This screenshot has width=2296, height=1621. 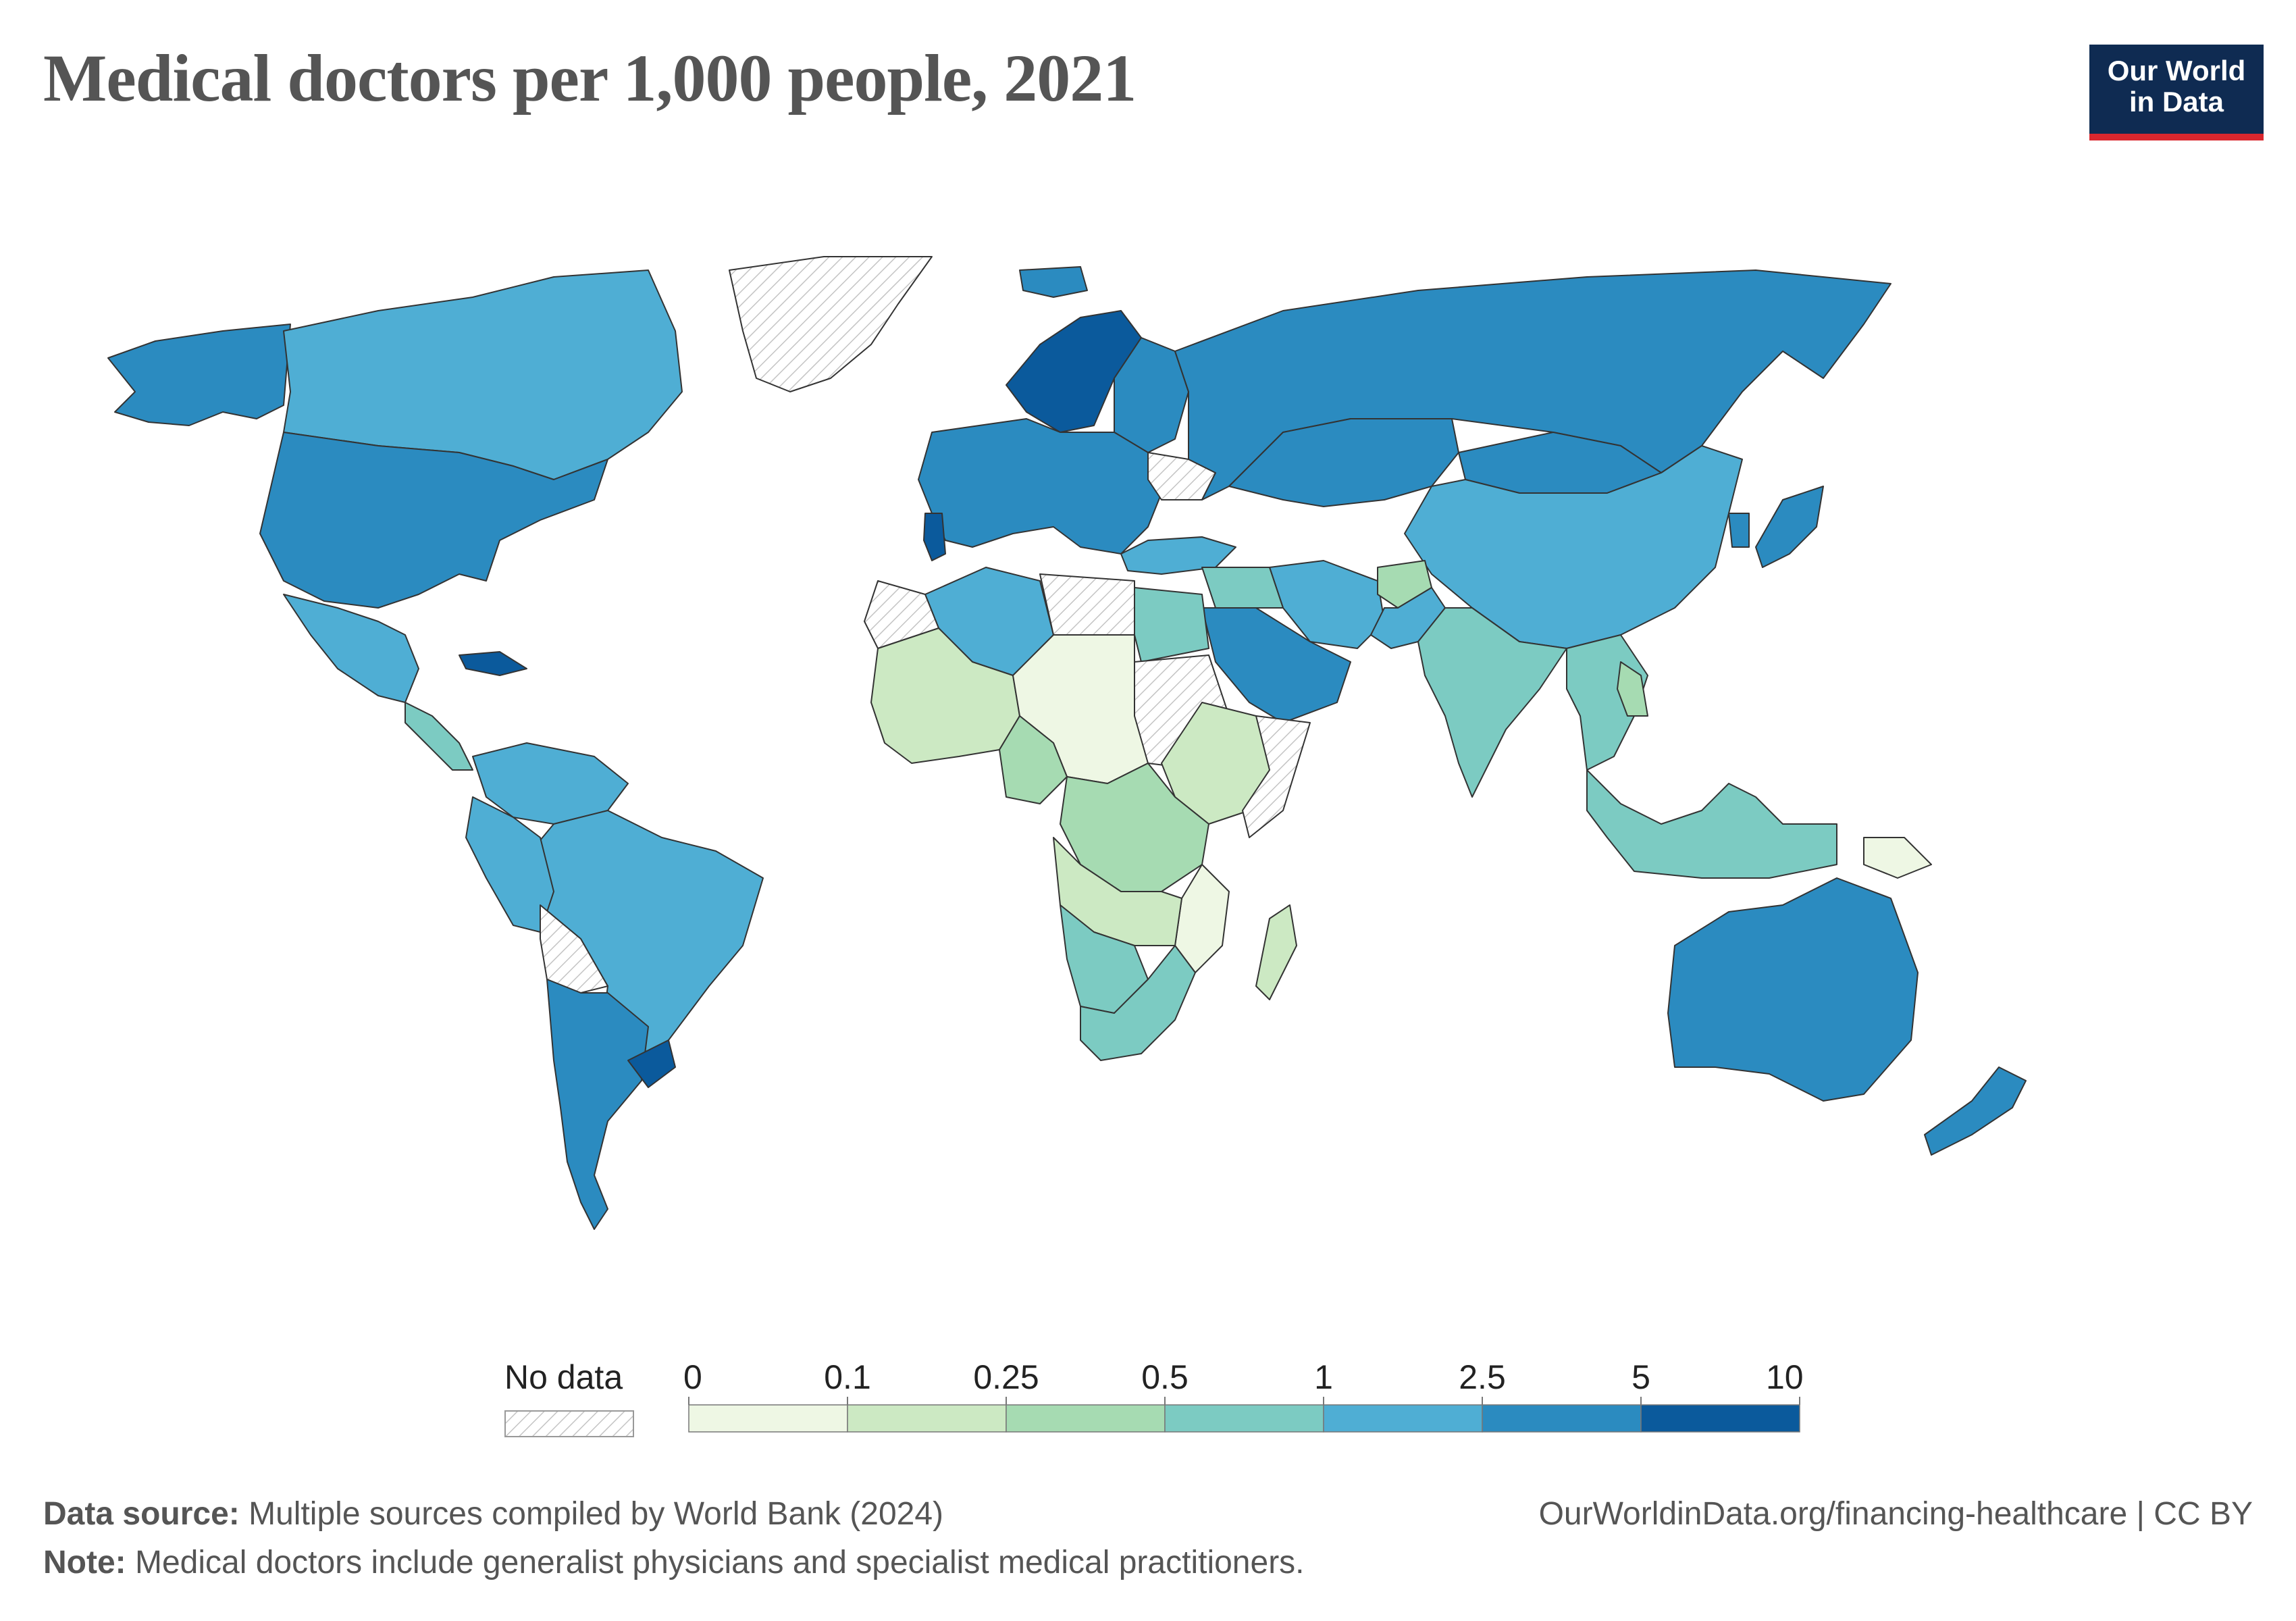 I want to click on page-title: Medical doctors per 1,000 people, 2021, so click(x=590, y=78).